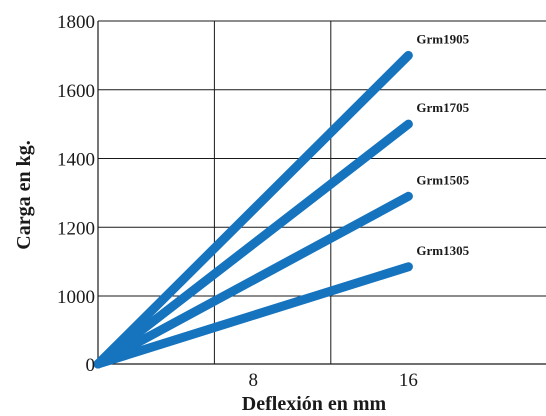 This screenshot has height=416, width=546. I want to click on x-tick-label: 8, so click(253, 380).